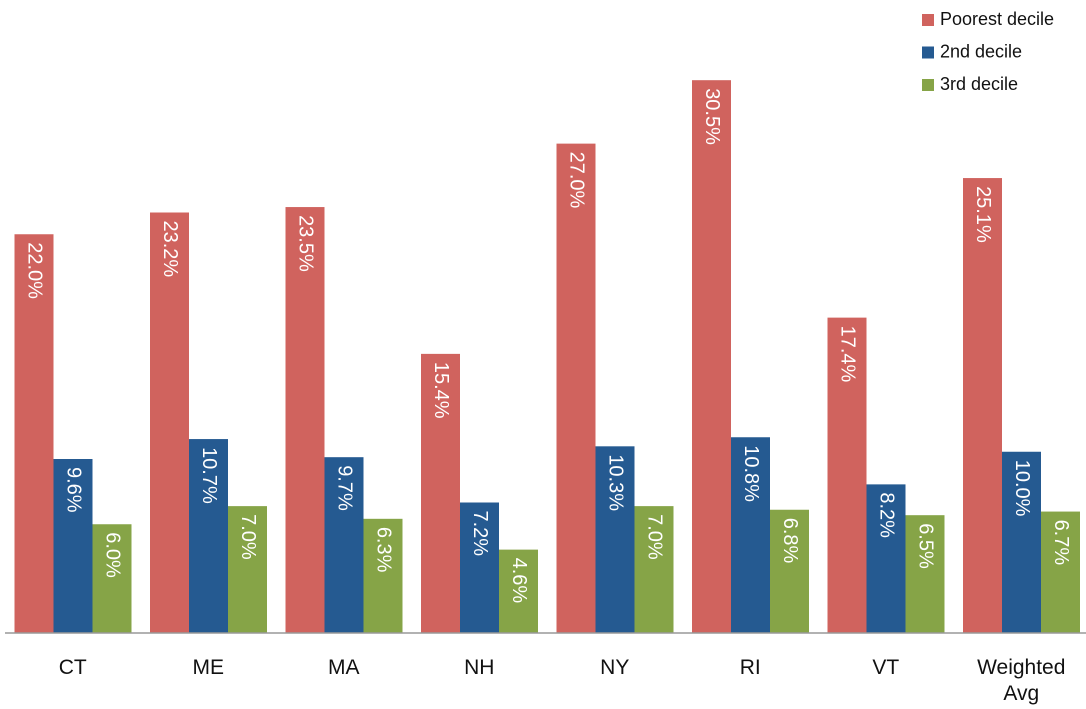 This screenshot has width=1086, height=709. What do you see at coordinates (72, 667) in the screenshot?
I see `x-tick-label: CT` at bounding box center [72, 667].